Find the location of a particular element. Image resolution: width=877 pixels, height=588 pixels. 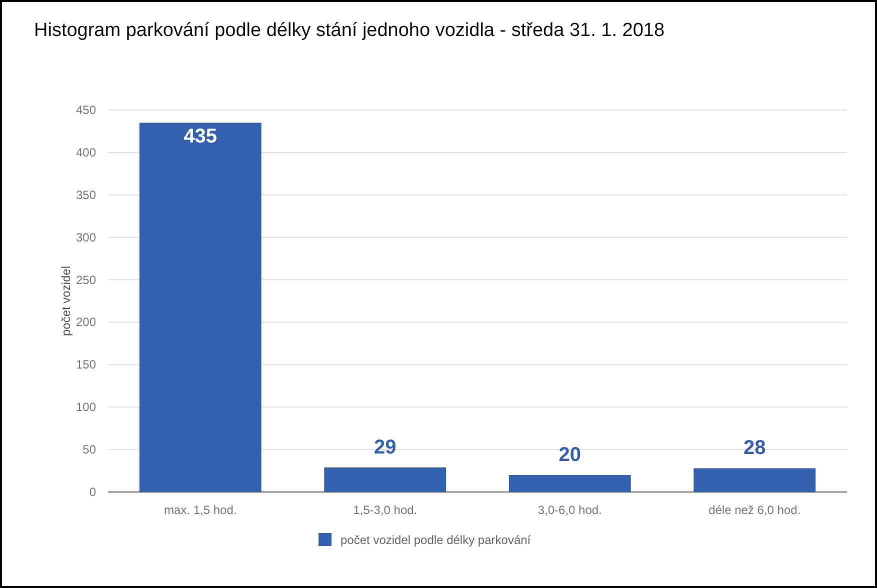

x-tick-label: 3,0-6,0 hod. is located at coordinates (570, 510).